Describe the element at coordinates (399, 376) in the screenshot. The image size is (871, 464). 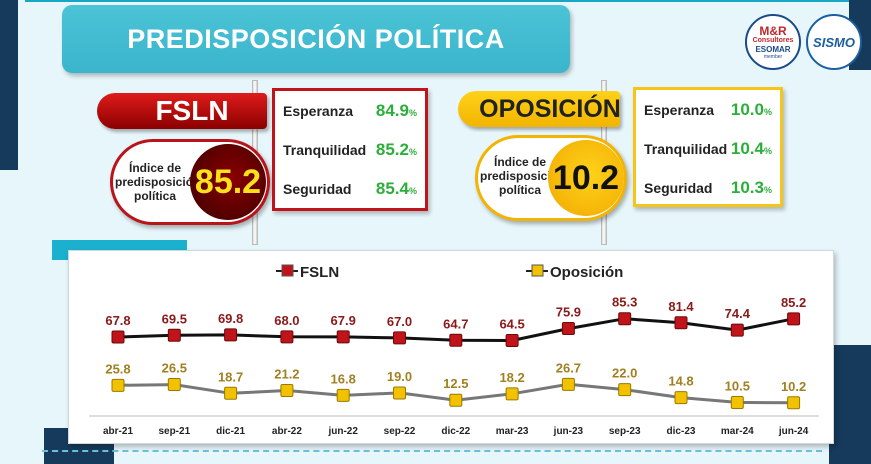
I see `data-label: 19.0` at that location.